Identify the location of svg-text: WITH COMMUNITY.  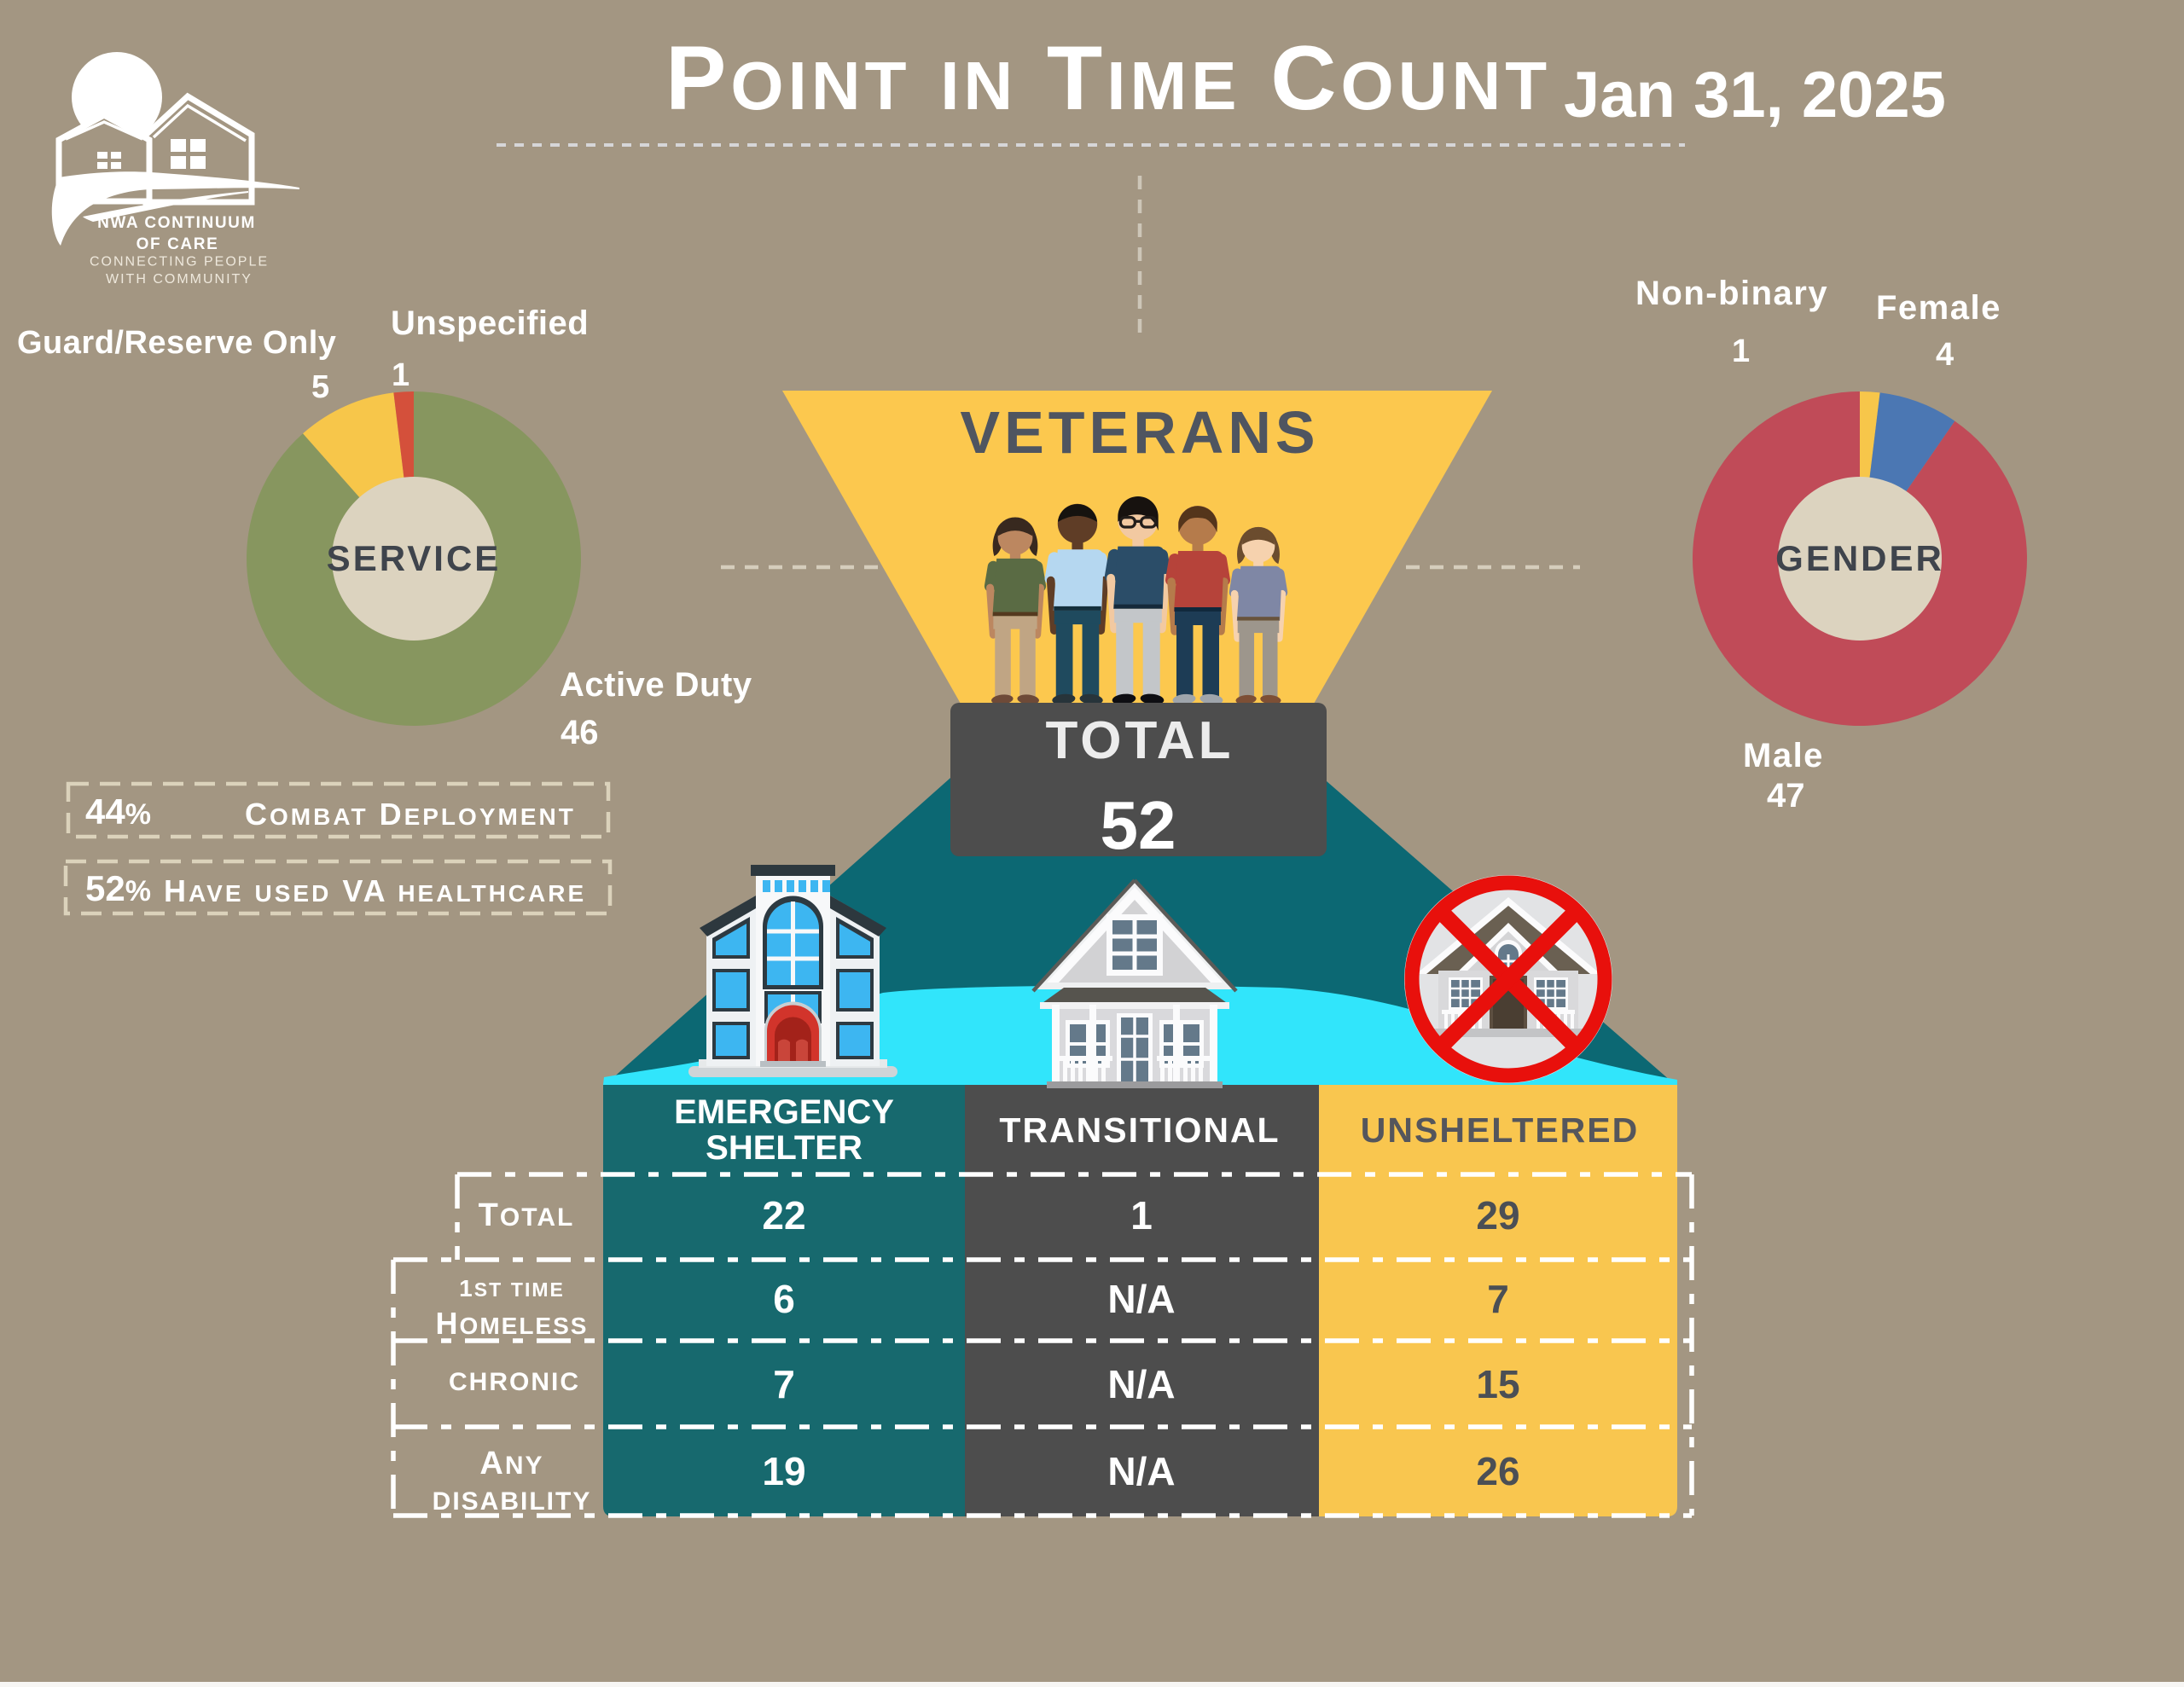
(180, 279).